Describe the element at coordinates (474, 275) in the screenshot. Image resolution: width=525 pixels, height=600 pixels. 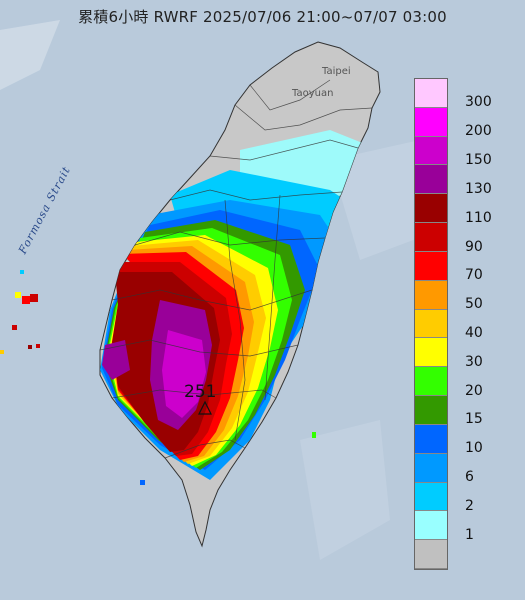
I see `legend-label: 70` at that location.